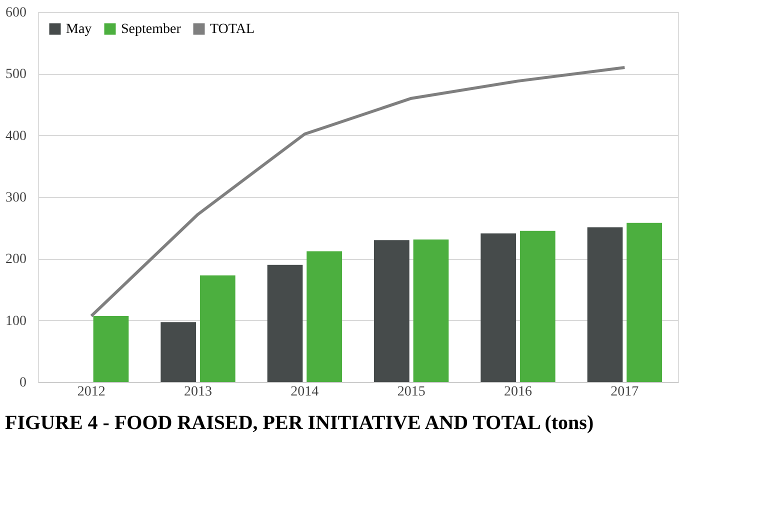 The height and width of the screenshot is (519, 759). I want to click on x-tick-label: 2016, so click(518, 392).